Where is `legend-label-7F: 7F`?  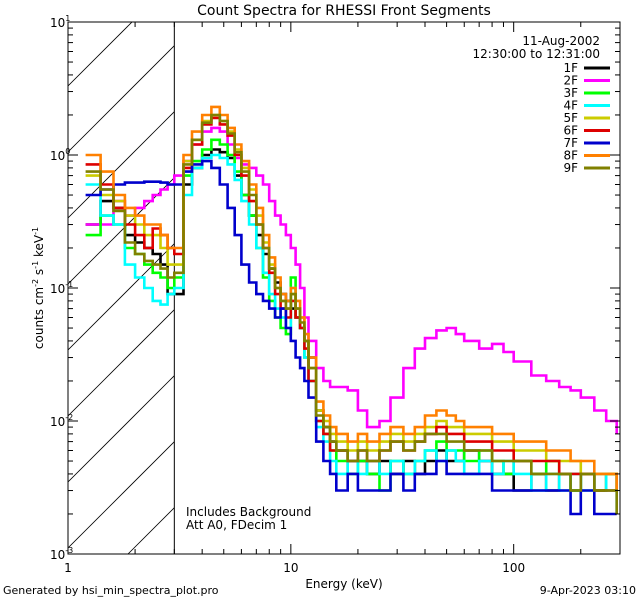 legend-label-7F: 7F is located at coordinates (570, 143).